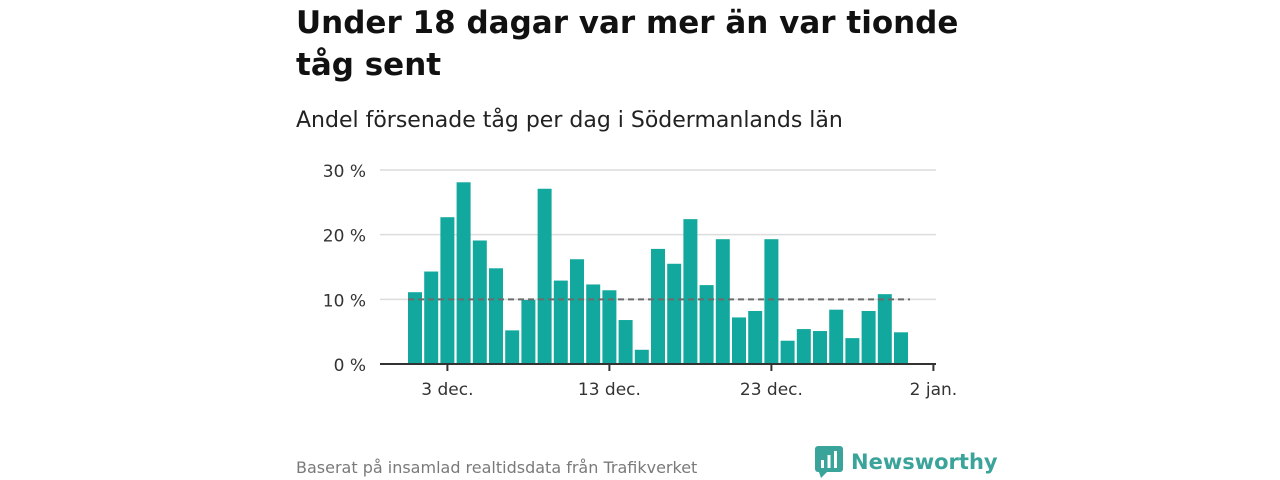  What do you see at coordinates (771, 390) in the screenshot?
I see `x-tick-label: 23 dec.` at bounding box center [771, 390].